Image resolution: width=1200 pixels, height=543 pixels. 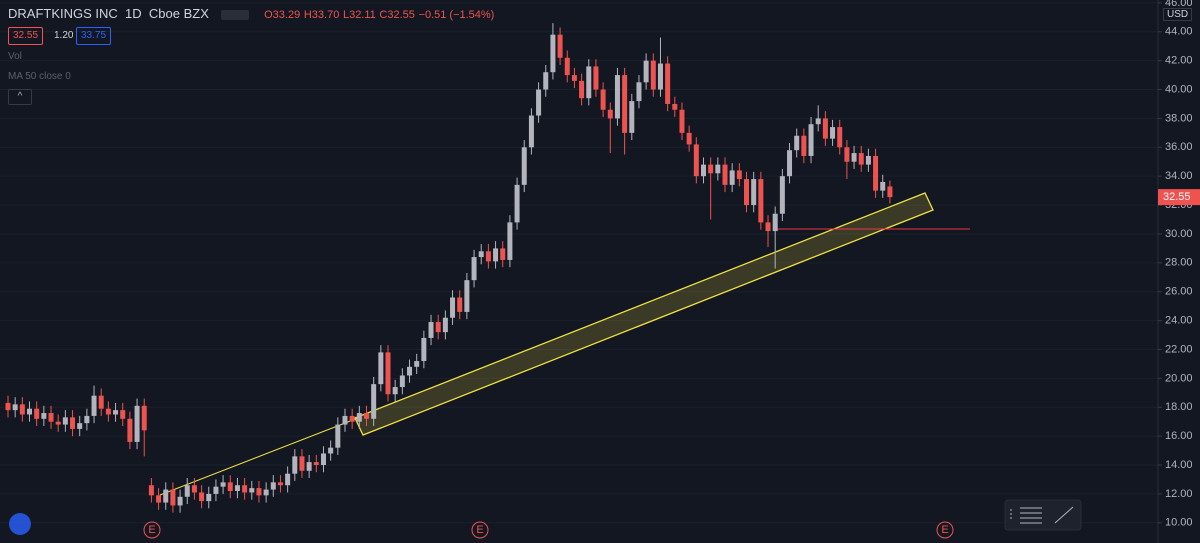 I want to click on toolbar-box, so click(x=1043, y=515).